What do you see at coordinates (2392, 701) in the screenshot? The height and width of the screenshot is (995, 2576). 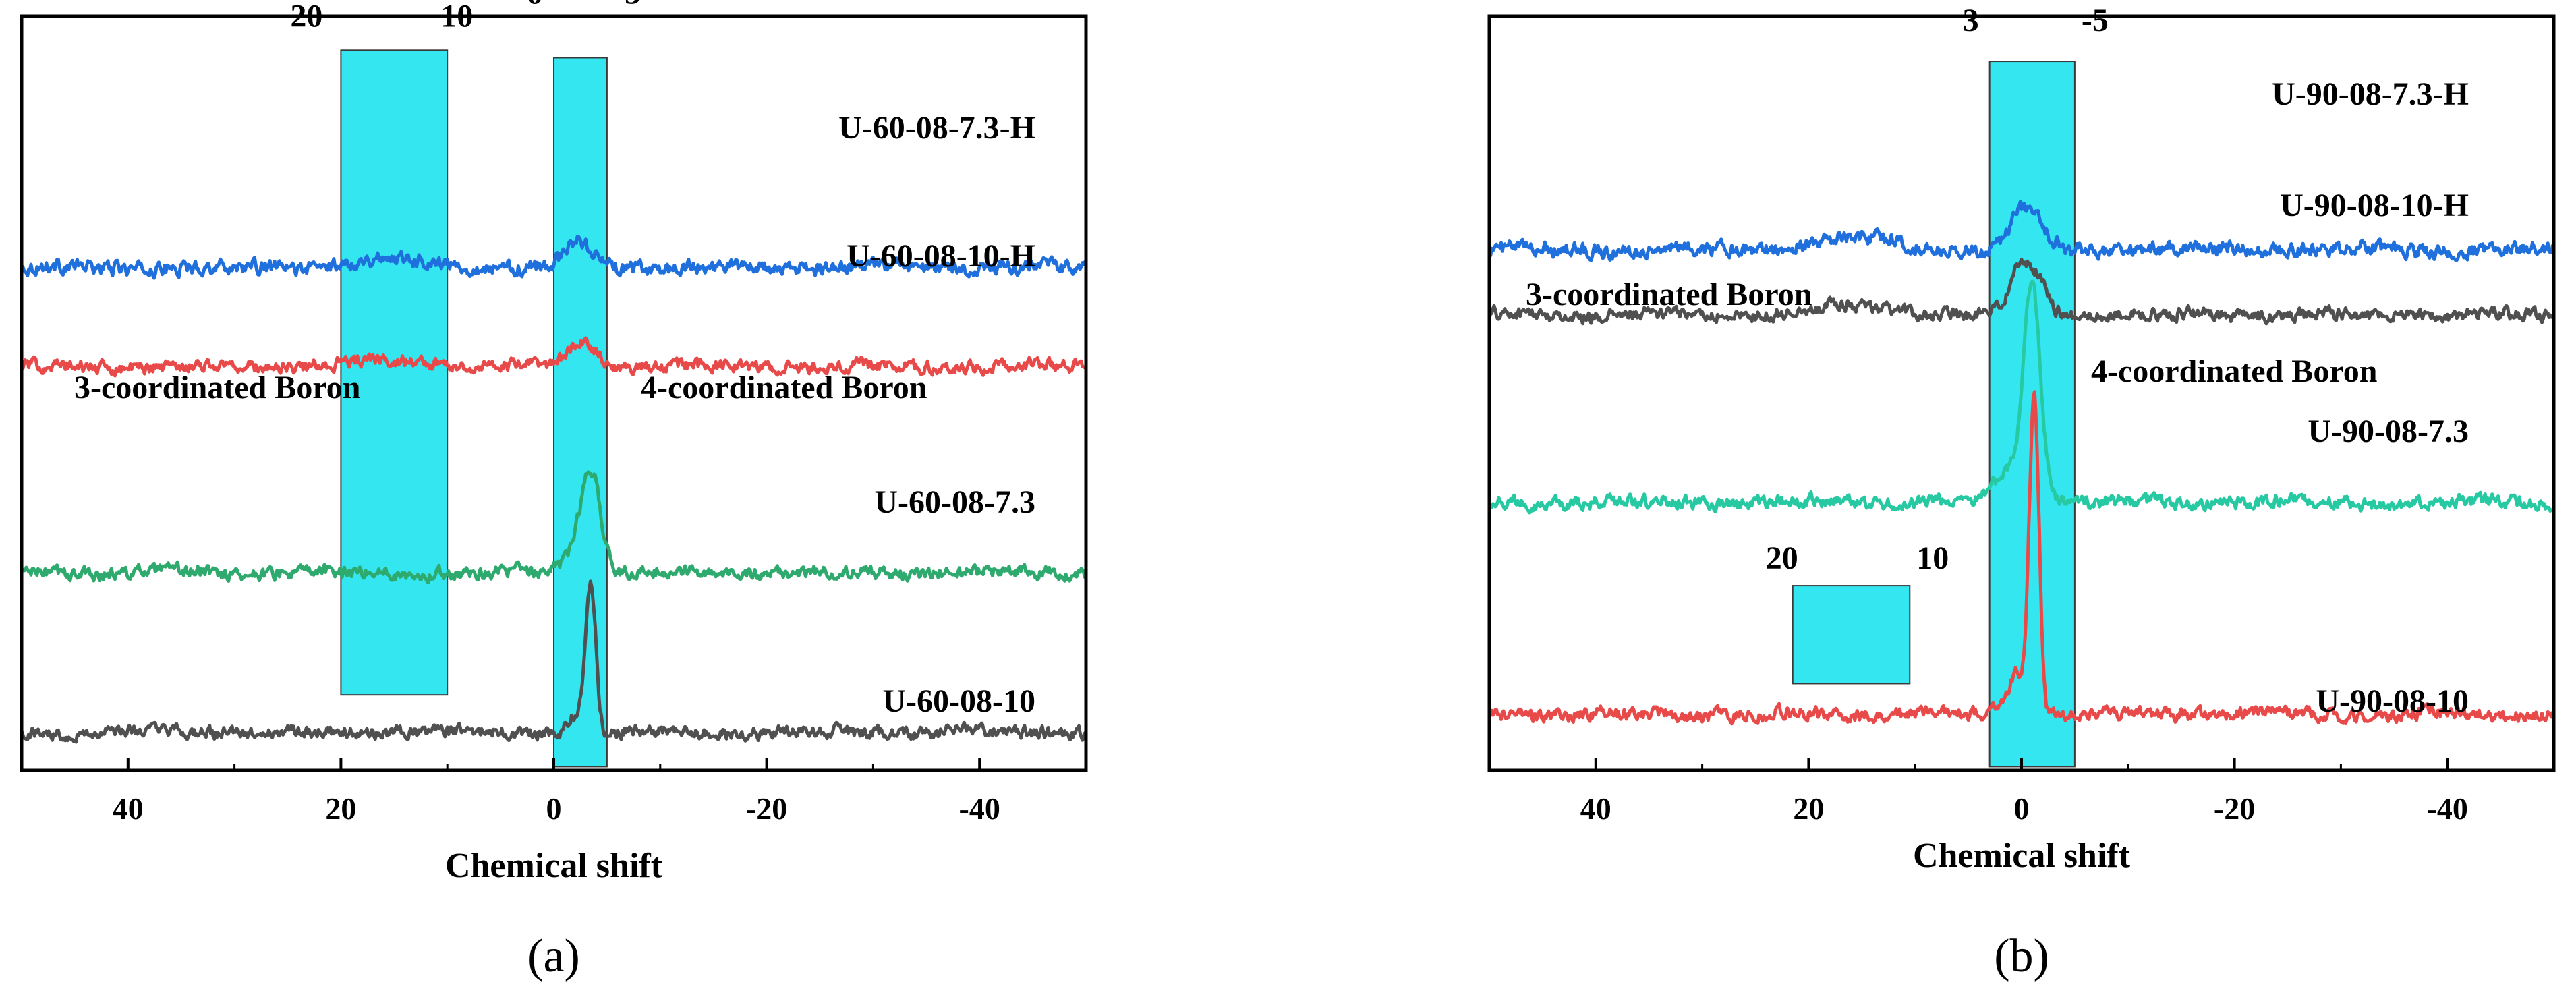 I see `series-label: U-90-08-10` at bounding box center [2392, 701].